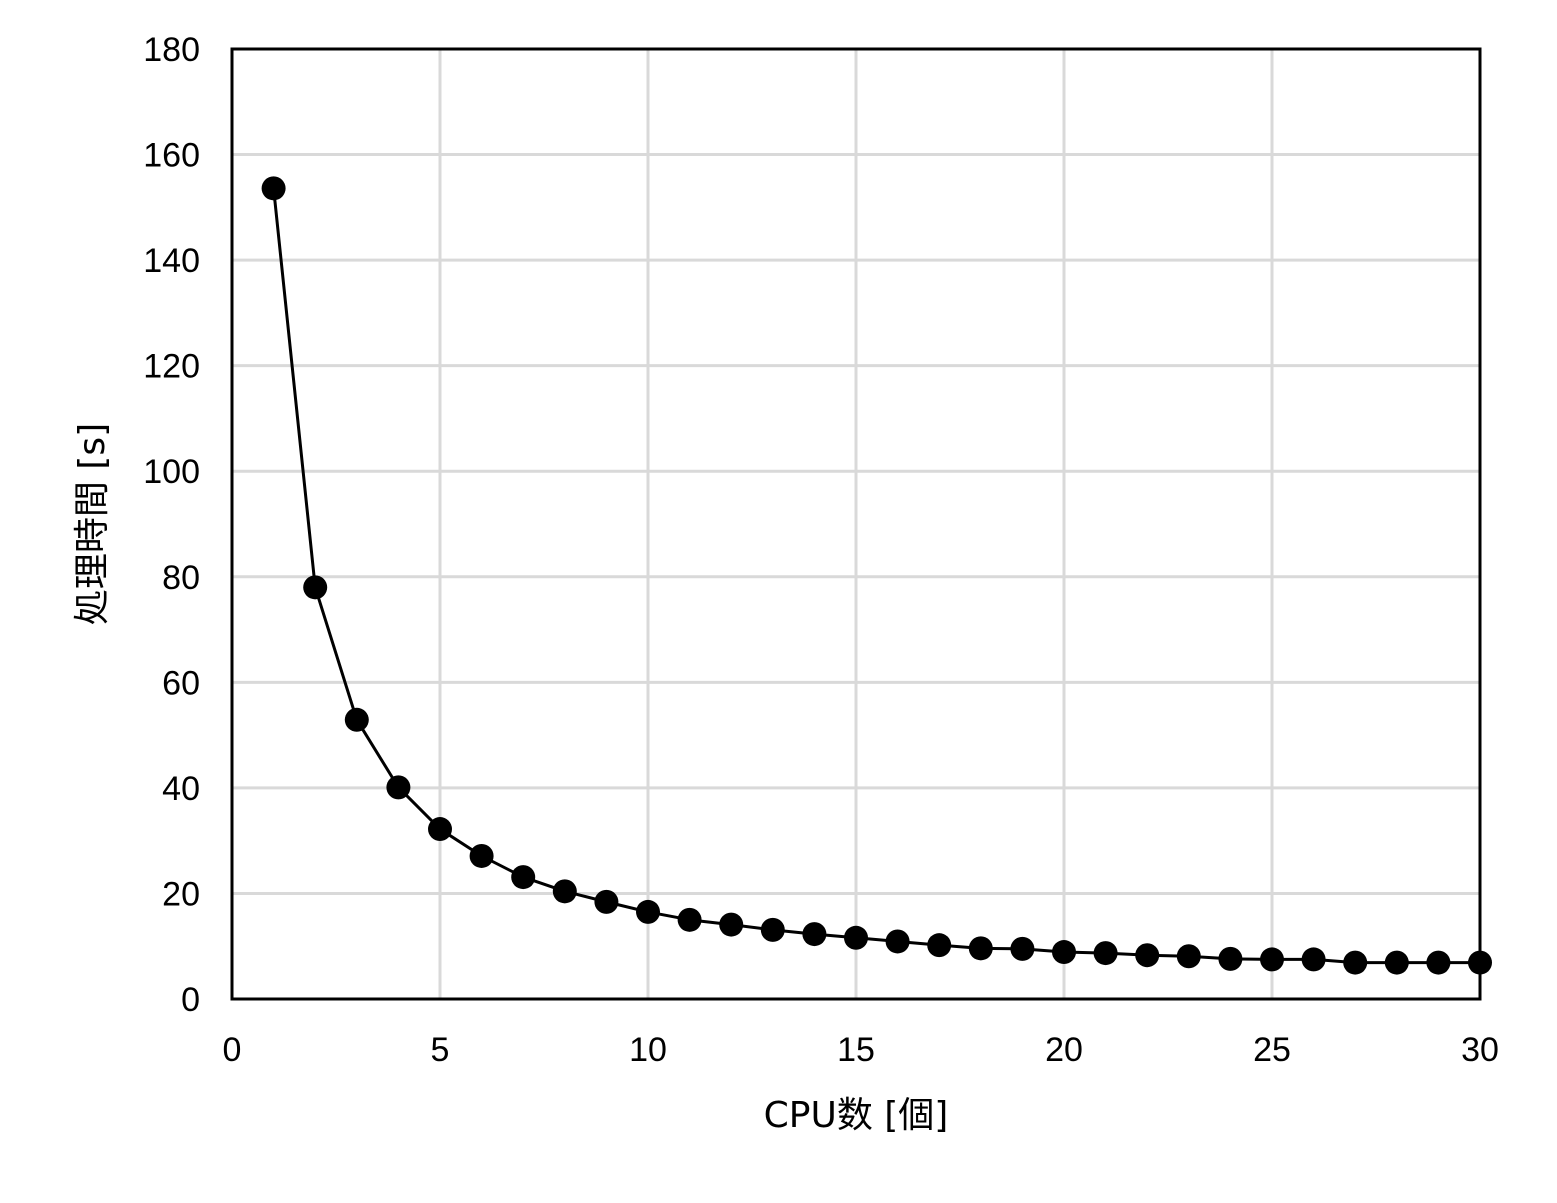  What do you see at coordinates (1064, 1050) in the screenshot?
I see `x-tick-label: 20` at bounding box center [1064, 1050].